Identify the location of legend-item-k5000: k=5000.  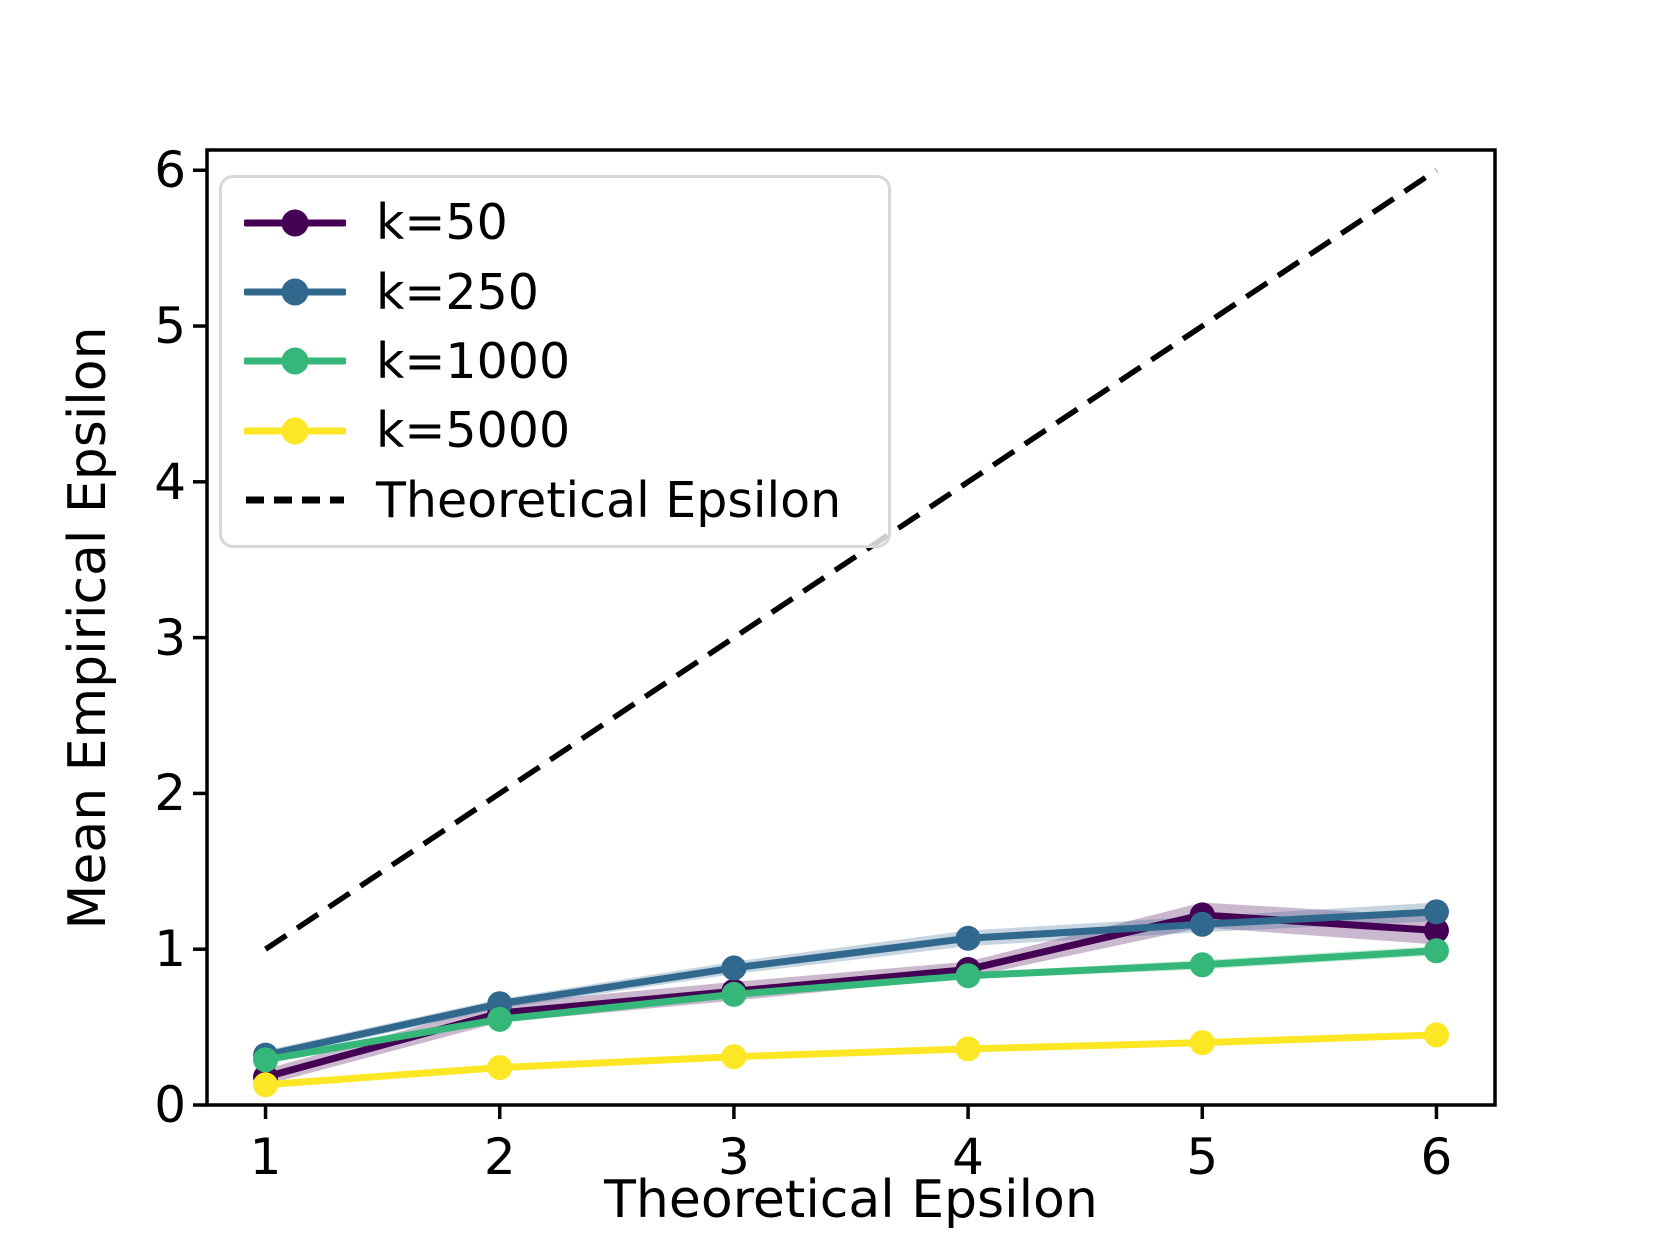
(566, 430).